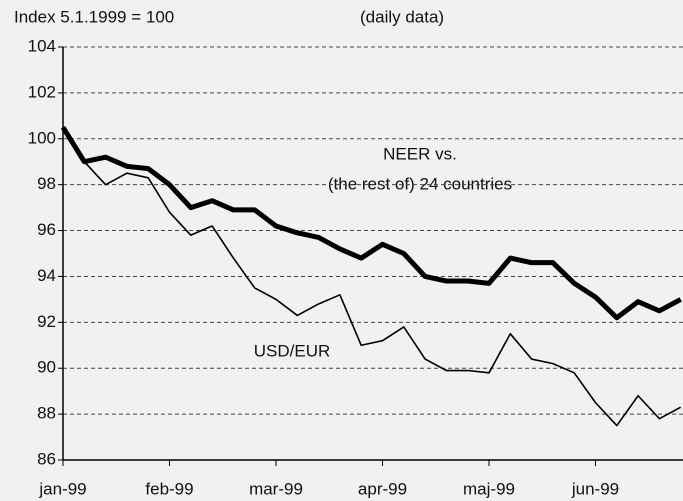 Image resolution: width=683 pixels, height=501 pixels. I want to click on x-tick-label: maj-99, so click(489, 488).